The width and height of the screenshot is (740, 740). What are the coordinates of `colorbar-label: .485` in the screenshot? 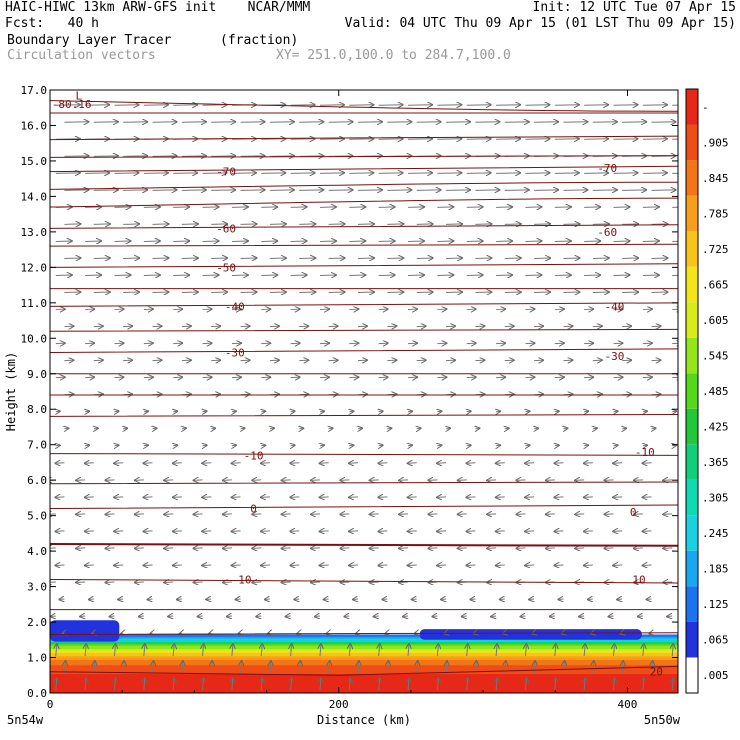 It's located at (715, 391).